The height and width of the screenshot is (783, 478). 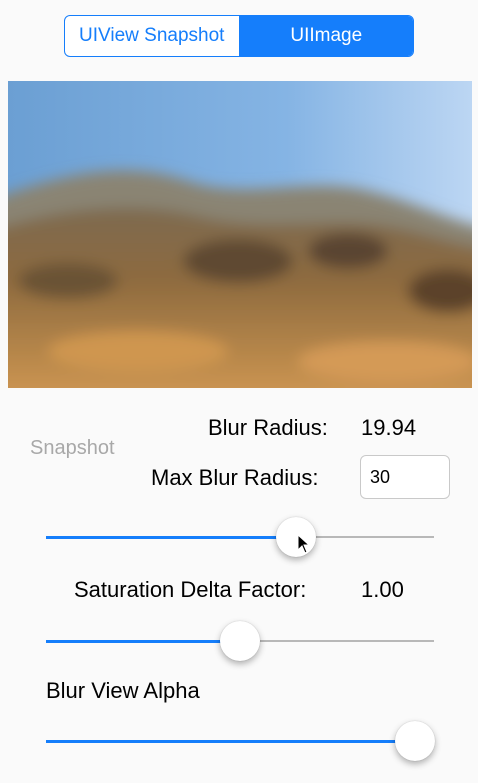 What do you see at coordinates (389, 427) in the screenshot?
I see `blur-radius-value: 19.94` at bounding box center [389, 427].